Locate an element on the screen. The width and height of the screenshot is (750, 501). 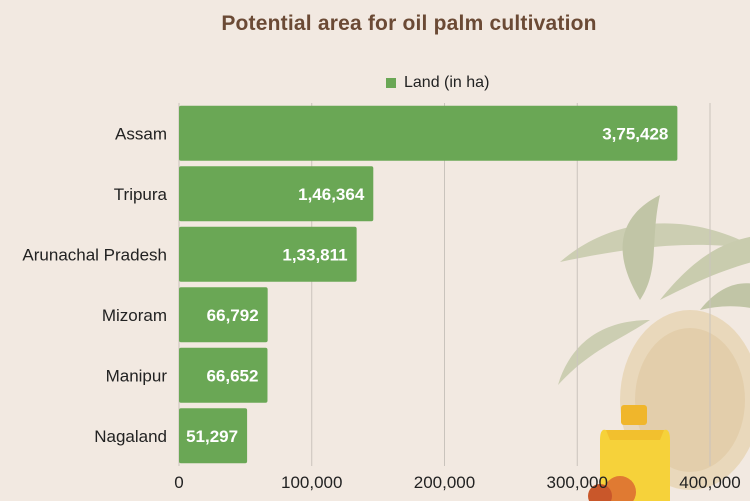
data-label: 1,33,811 is located at coordinates (314, 254).